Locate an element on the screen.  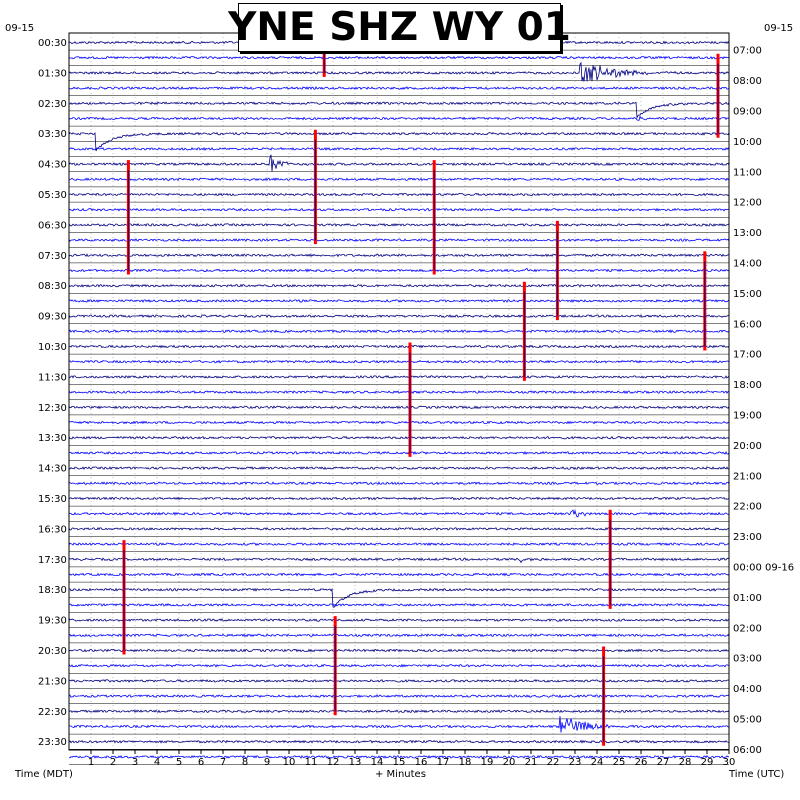
x-tick-label: 3 is located at coordinates (135, 762).